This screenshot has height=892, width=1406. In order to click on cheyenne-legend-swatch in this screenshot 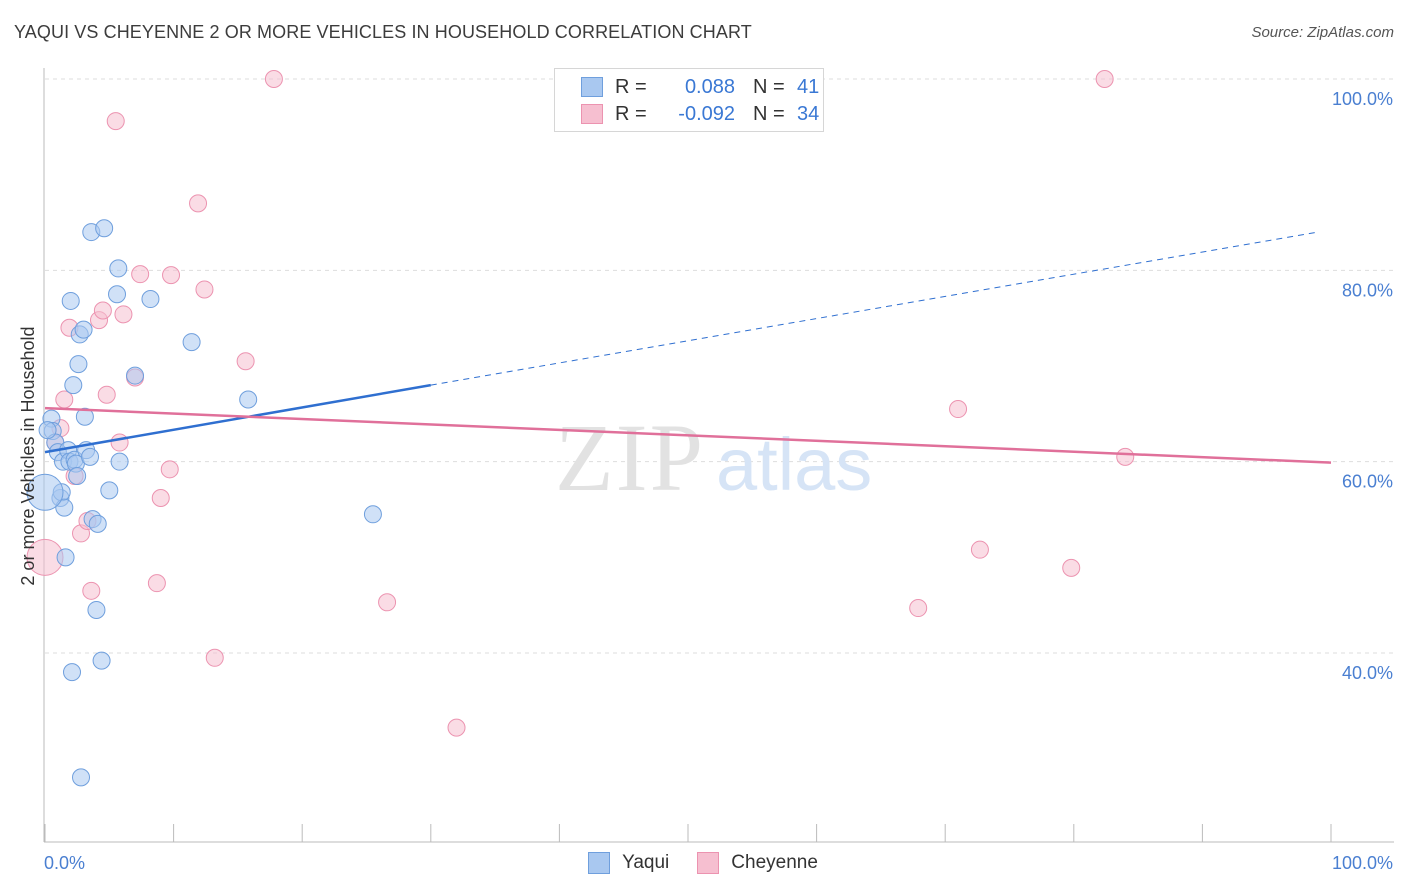, I will do `click(708, 863)`.